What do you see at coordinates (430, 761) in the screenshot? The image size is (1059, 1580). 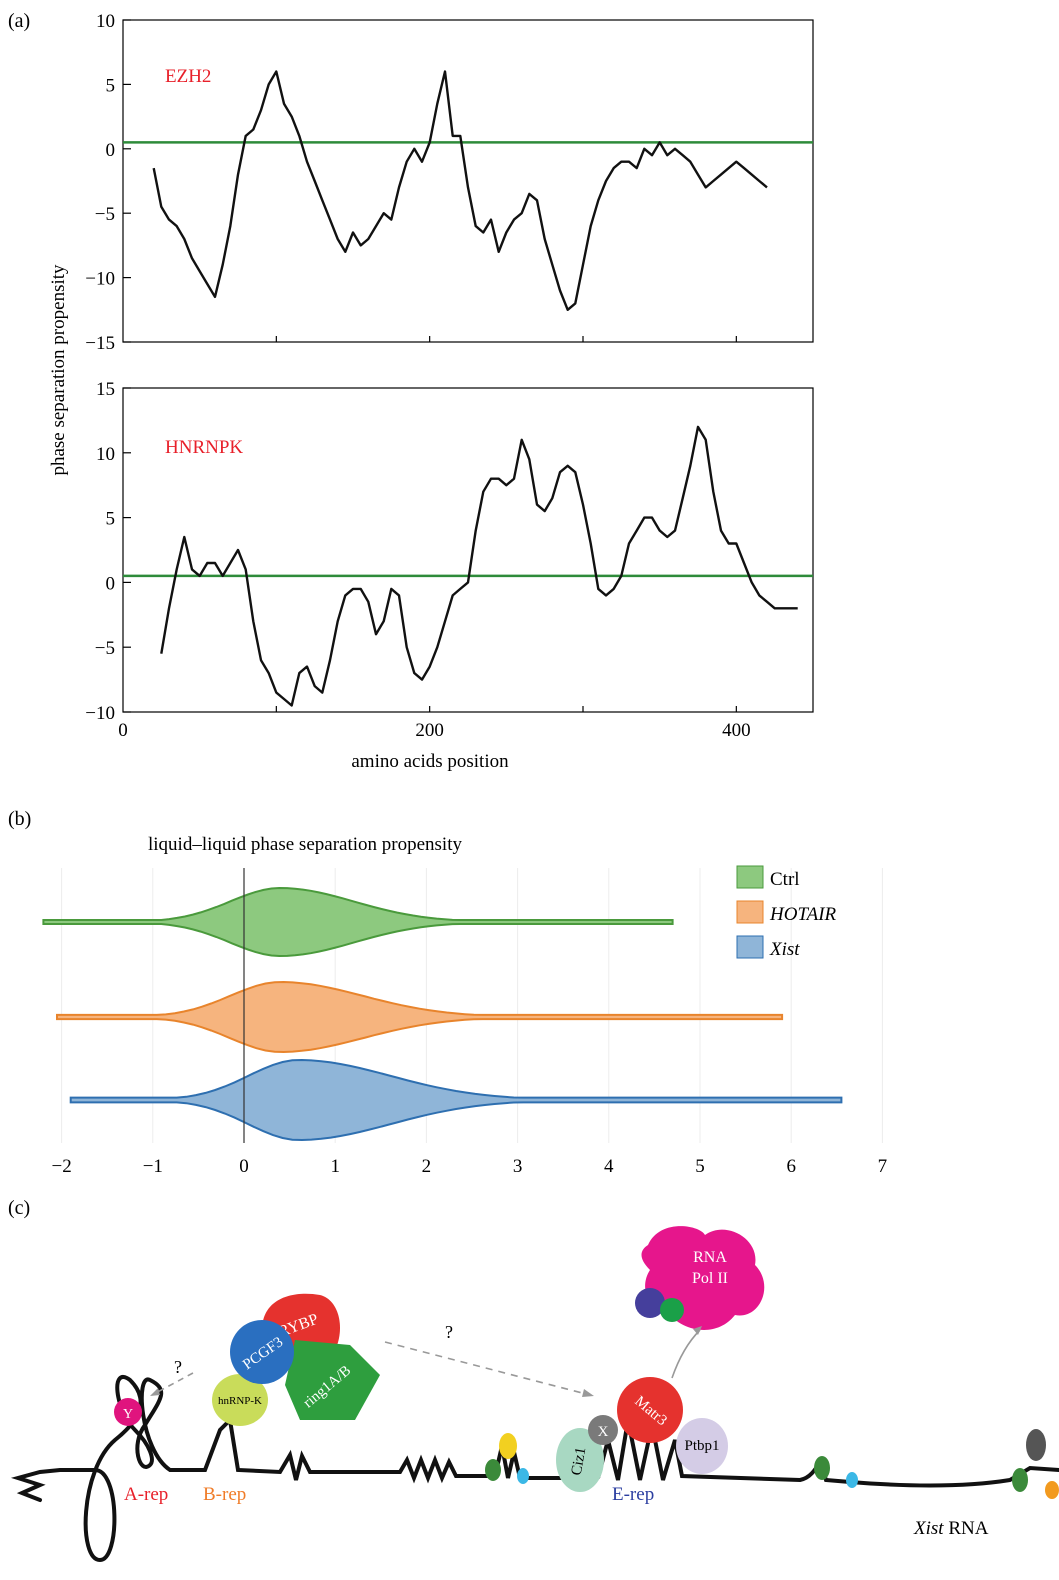 I see `x-axis-label: amino acids position` at bounding box center [430, 761].